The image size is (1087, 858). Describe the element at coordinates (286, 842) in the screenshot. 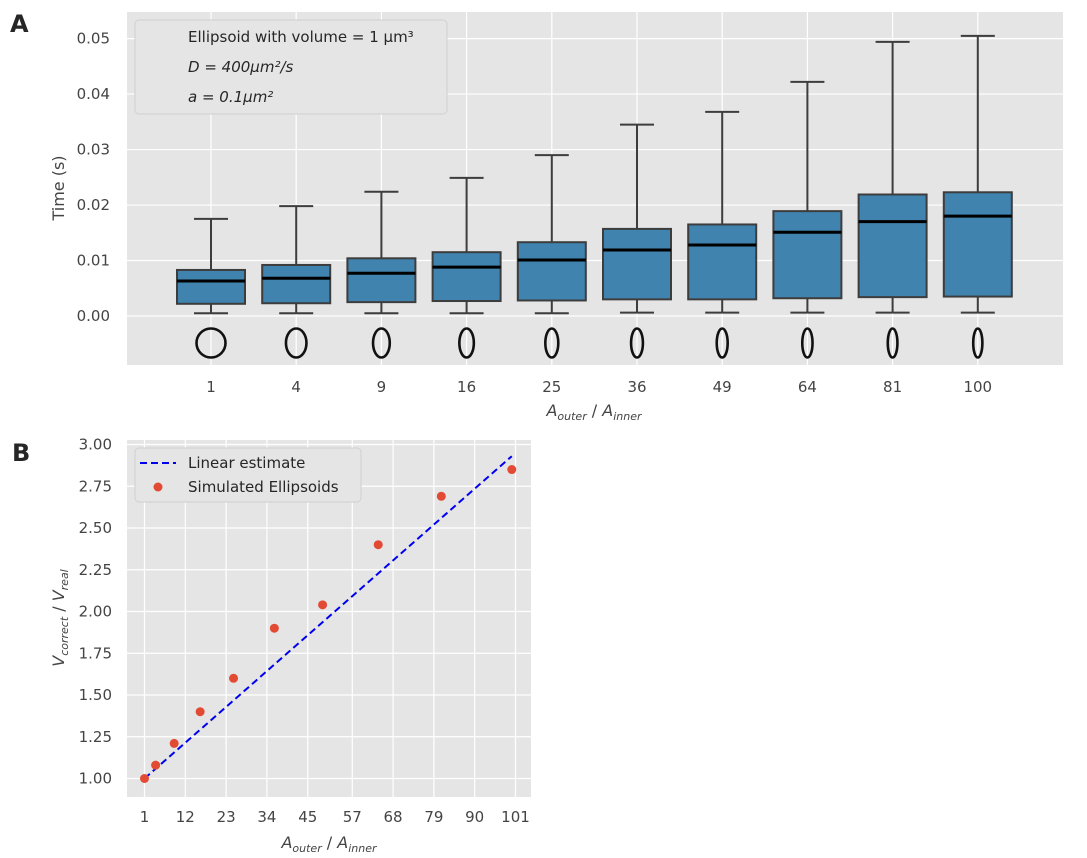

I see `x-label-b-main: A` at that location.